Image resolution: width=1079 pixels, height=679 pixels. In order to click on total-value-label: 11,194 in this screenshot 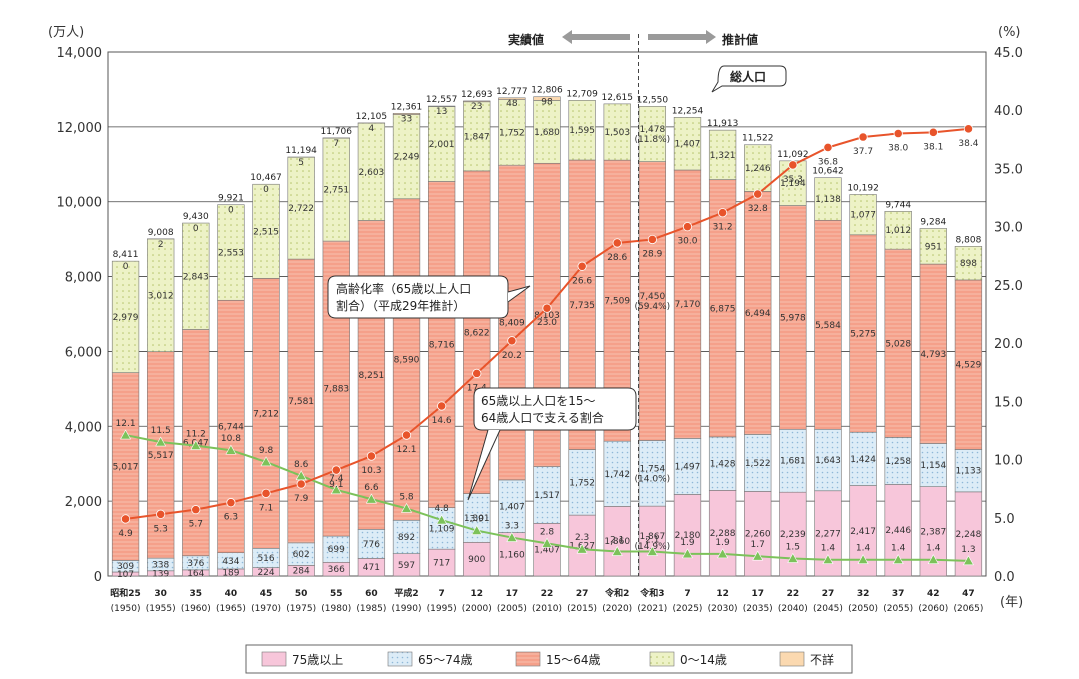, I will do `click(301, 151)`.